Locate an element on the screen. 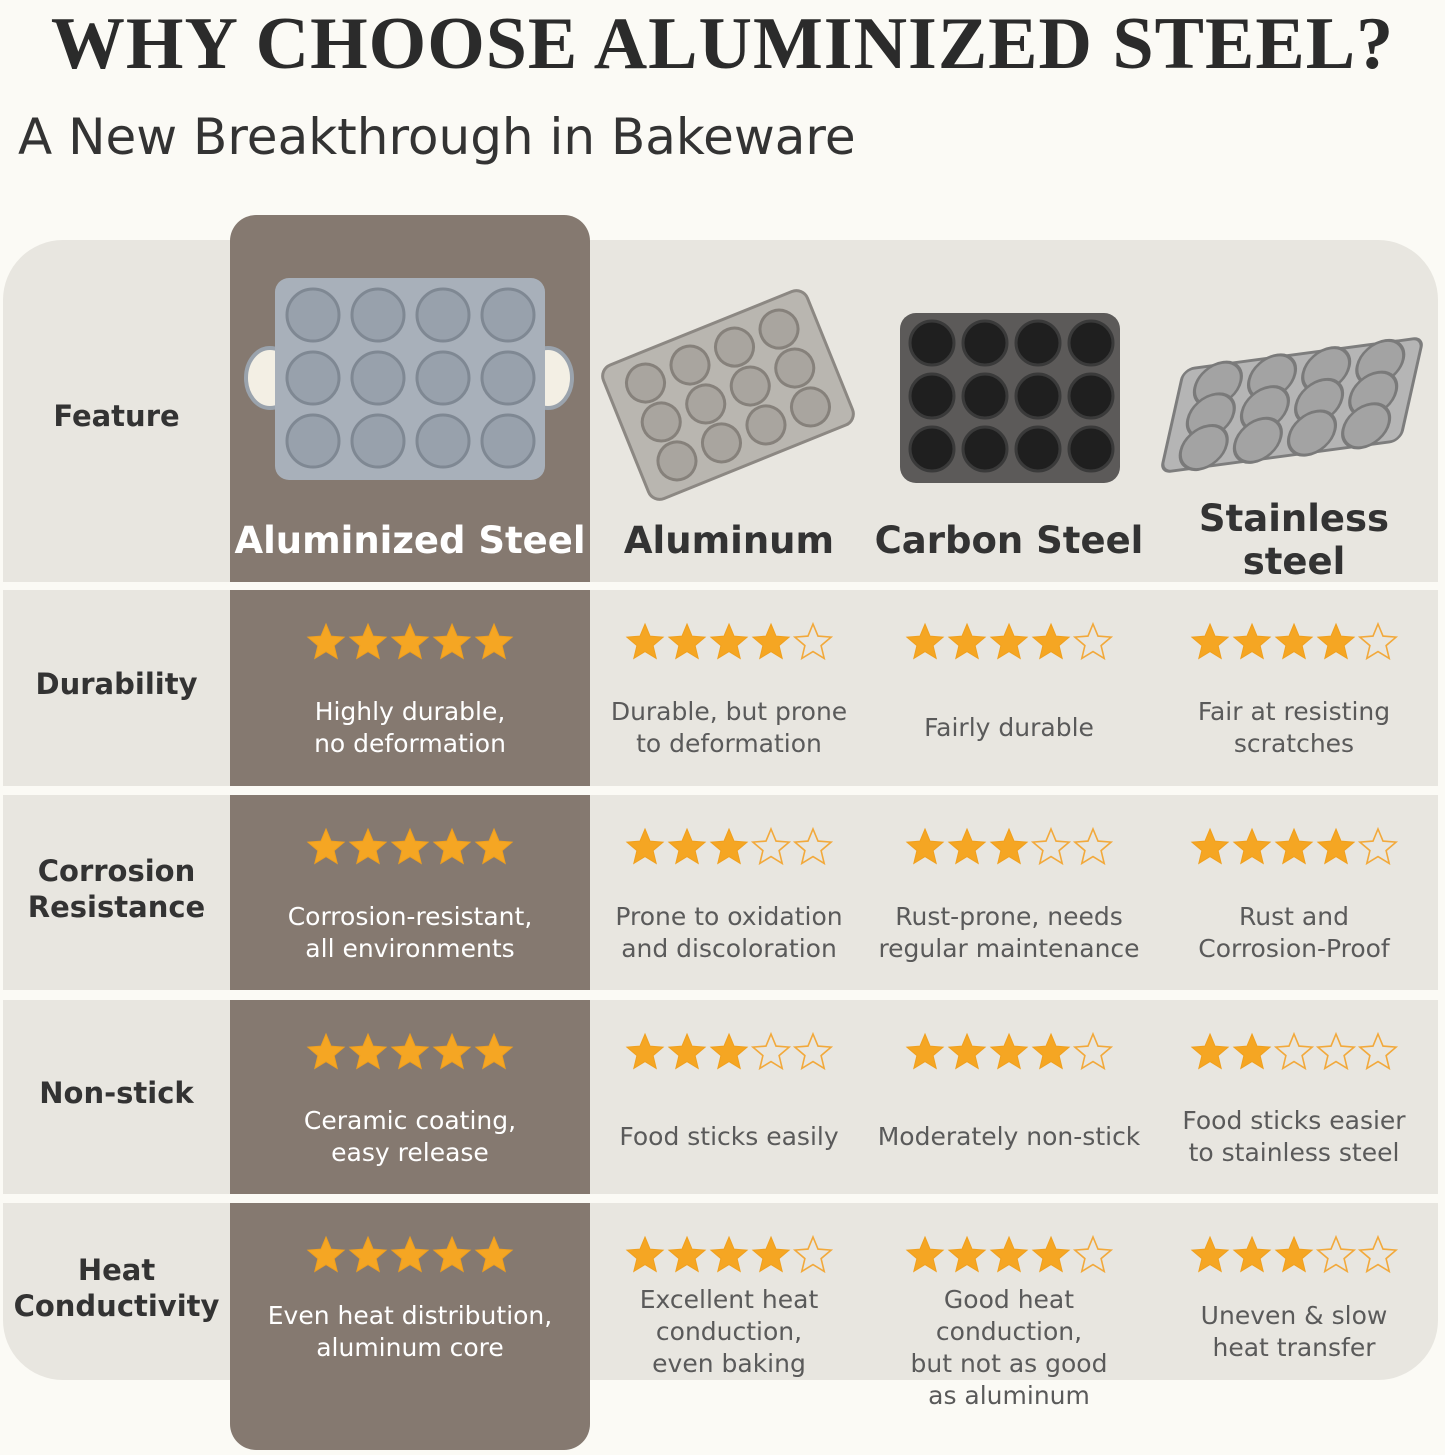 This screenshot has height=1455, width=1445. pan-images is located at coordinates (833, 389).